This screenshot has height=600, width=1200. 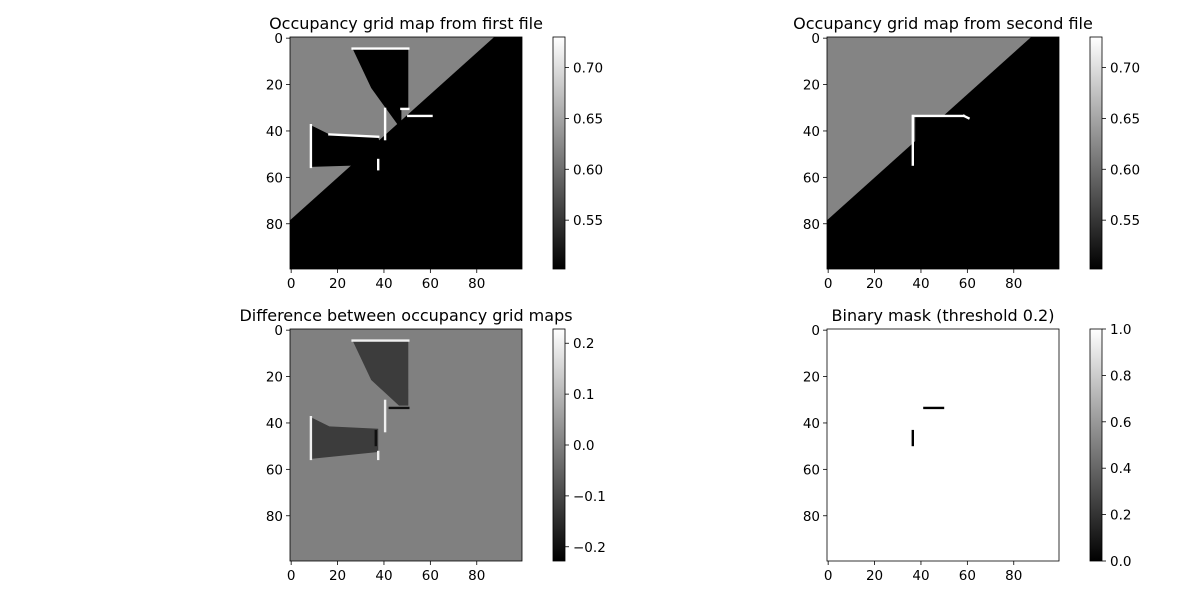 I want to click on colorbar-tick-label: 0.6, so click(x=1120, y=423).